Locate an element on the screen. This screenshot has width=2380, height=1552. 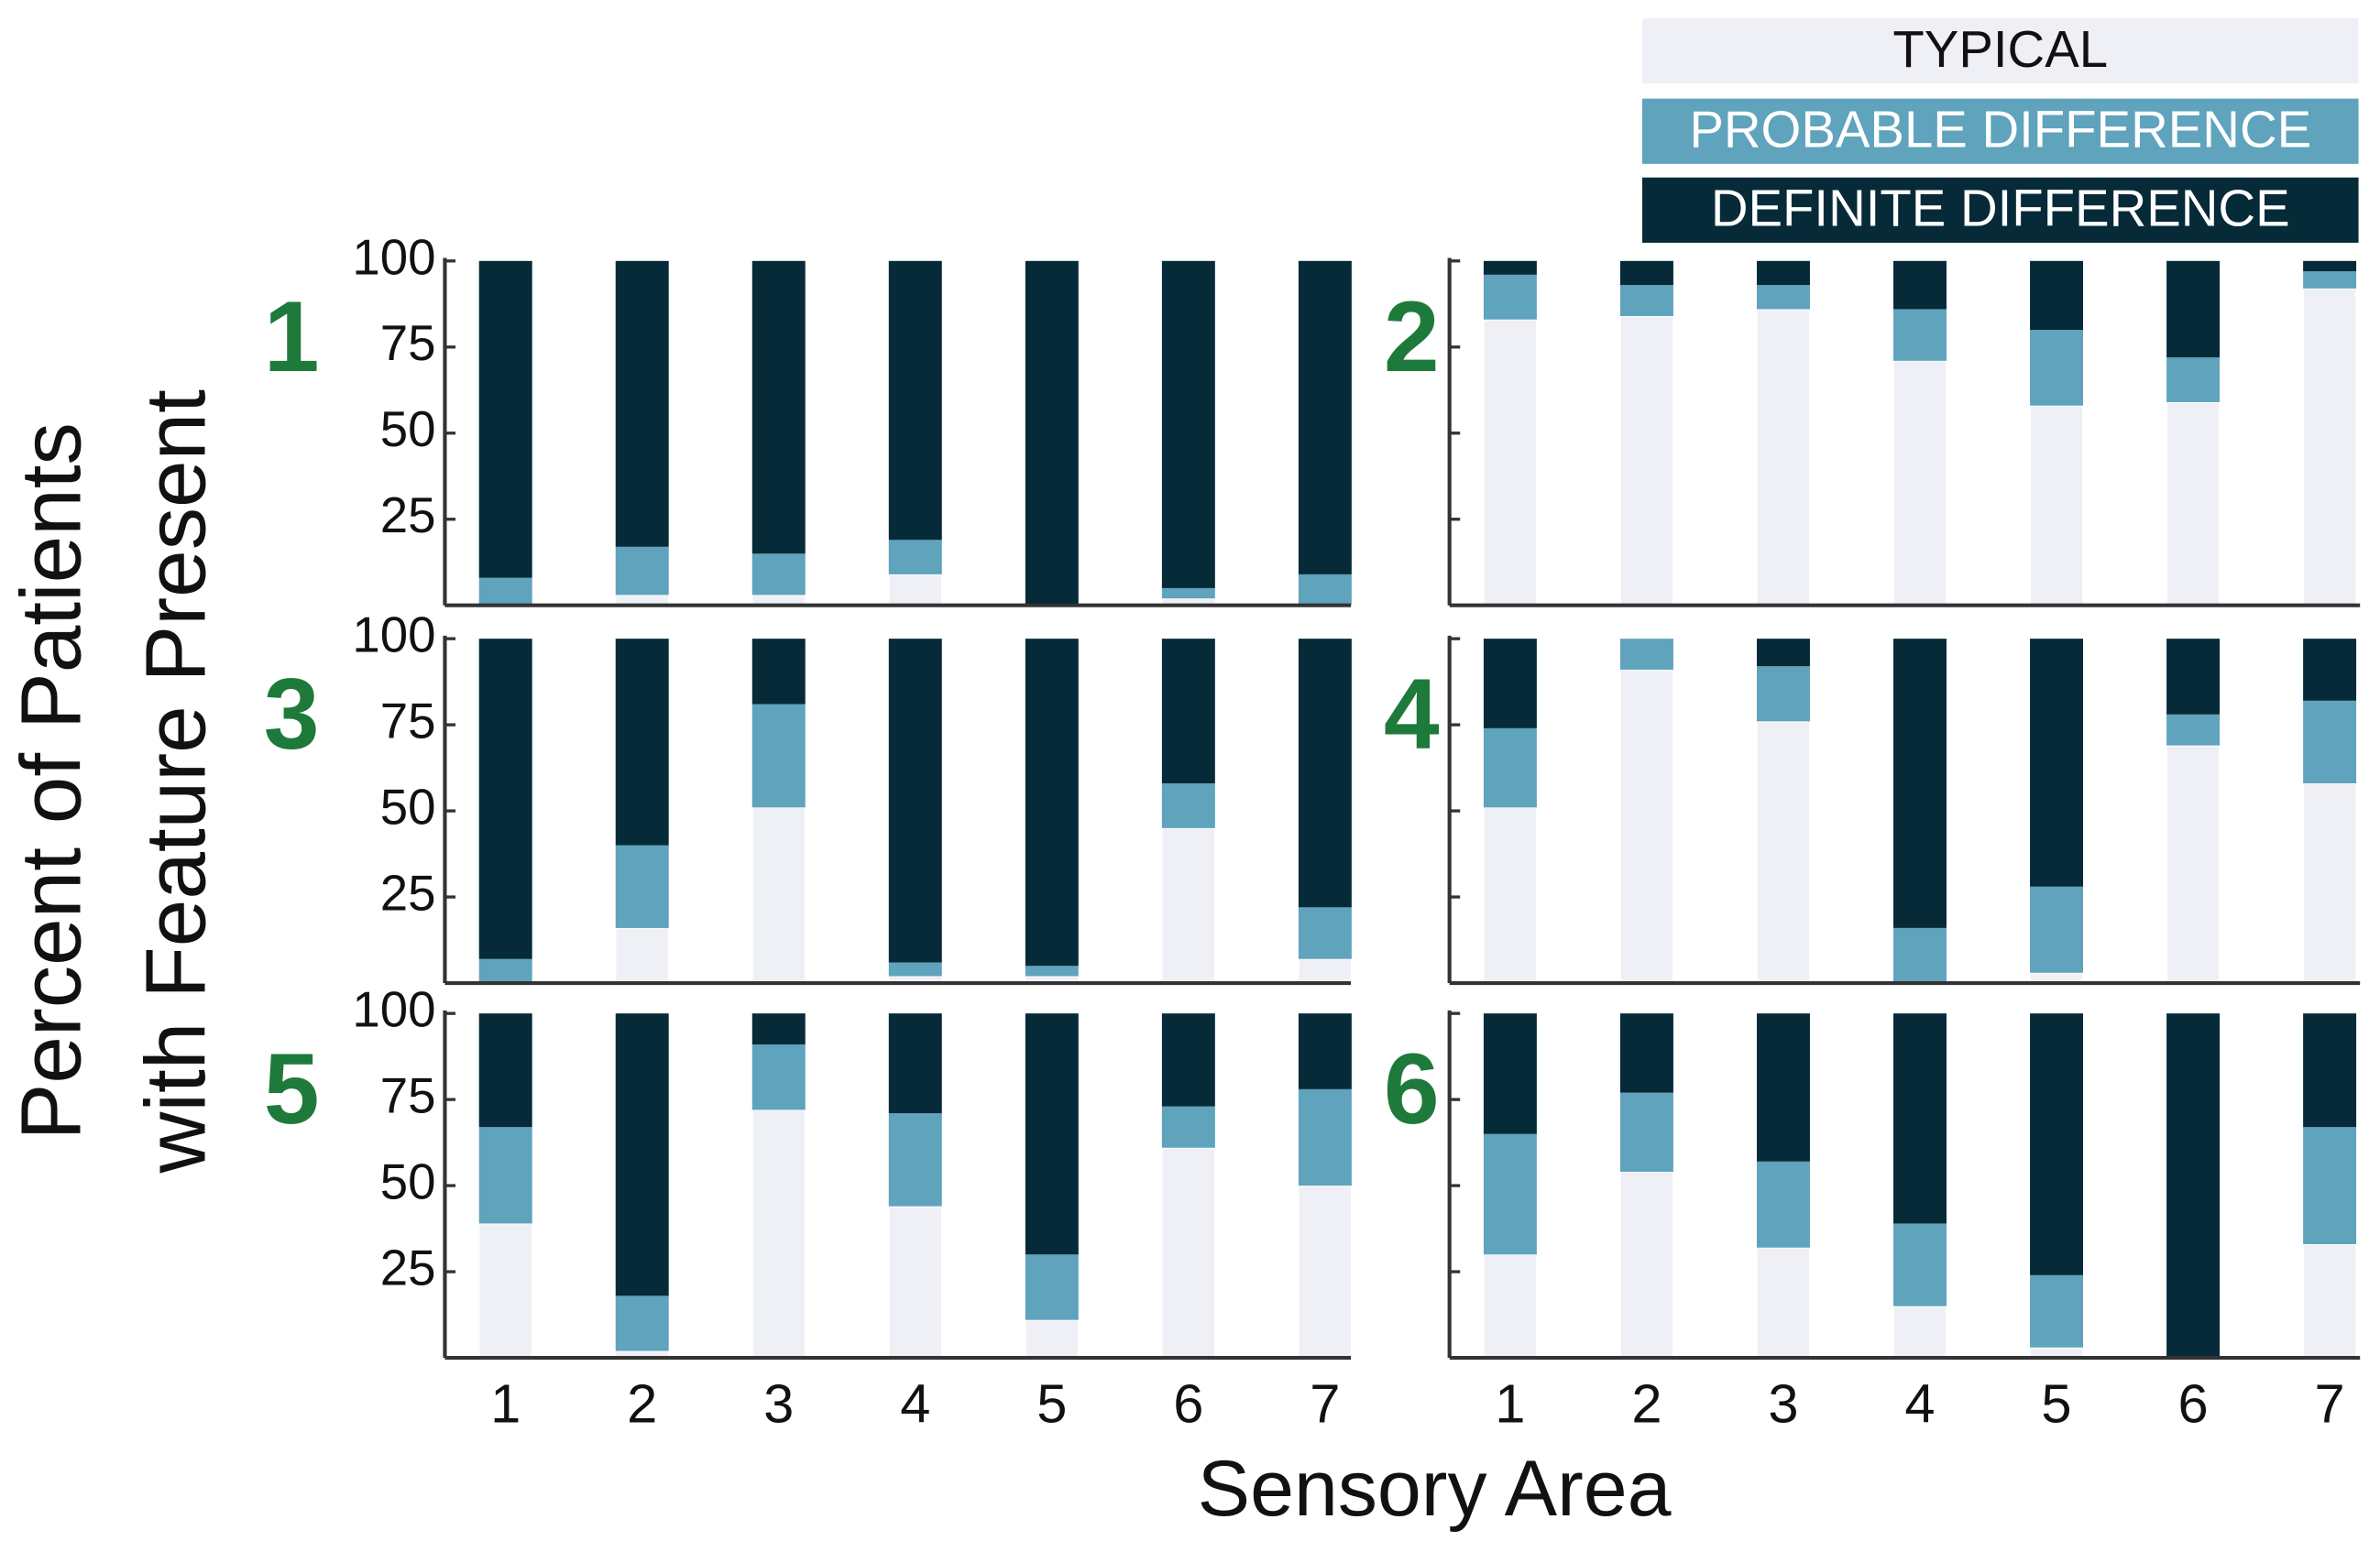
panel-number: 6 is located at coordinates (1412, 1089).